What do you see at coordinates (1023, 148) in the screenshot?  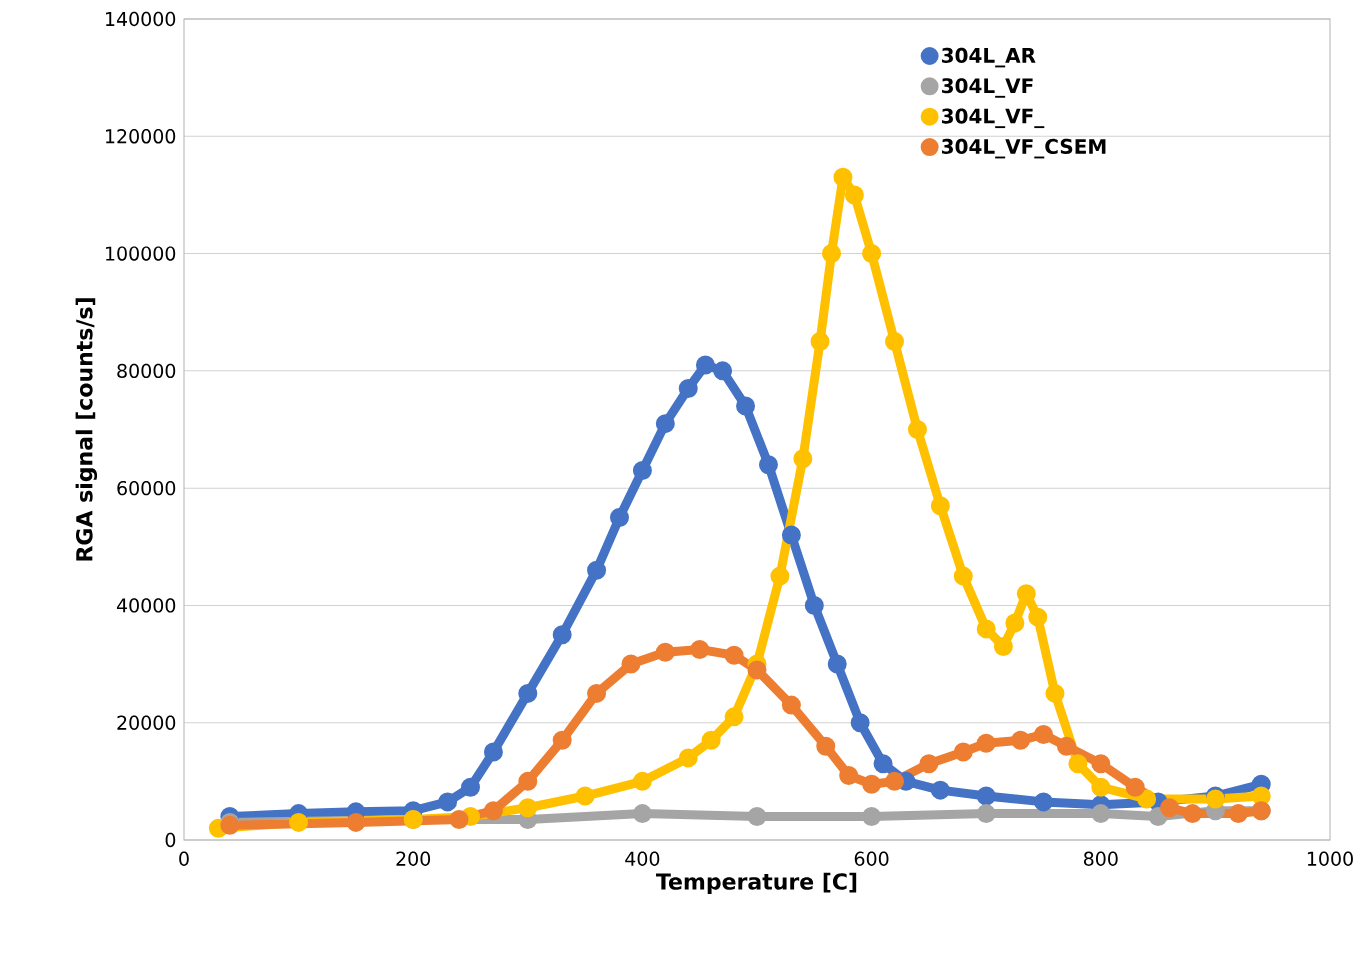 I see `legend-label: 304L_VF_CSEM` at bounding box center [1023, 148].